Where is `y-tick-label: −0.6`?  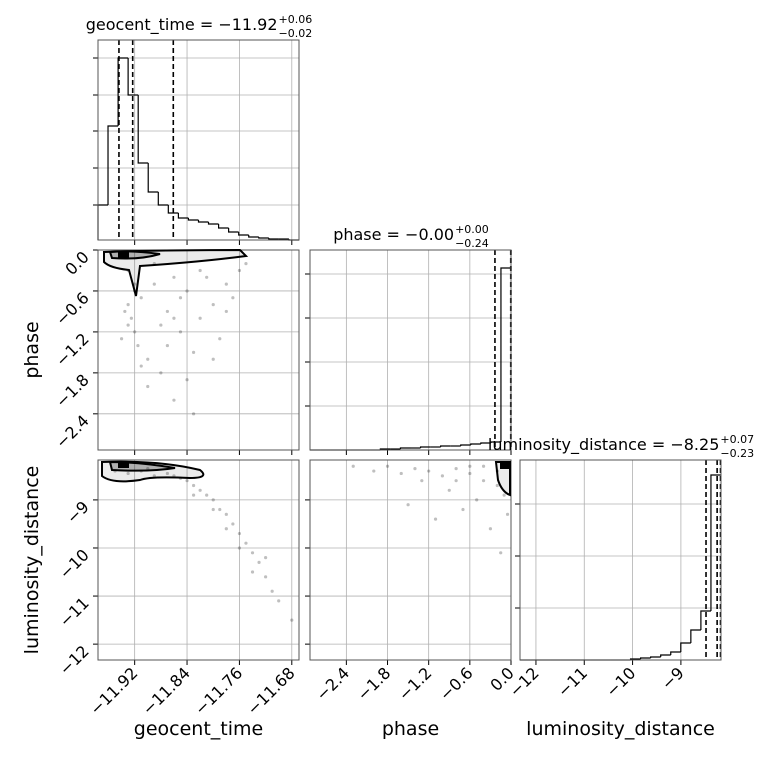
y-tick-label: −0.6 is located at coordinates (72, 308).